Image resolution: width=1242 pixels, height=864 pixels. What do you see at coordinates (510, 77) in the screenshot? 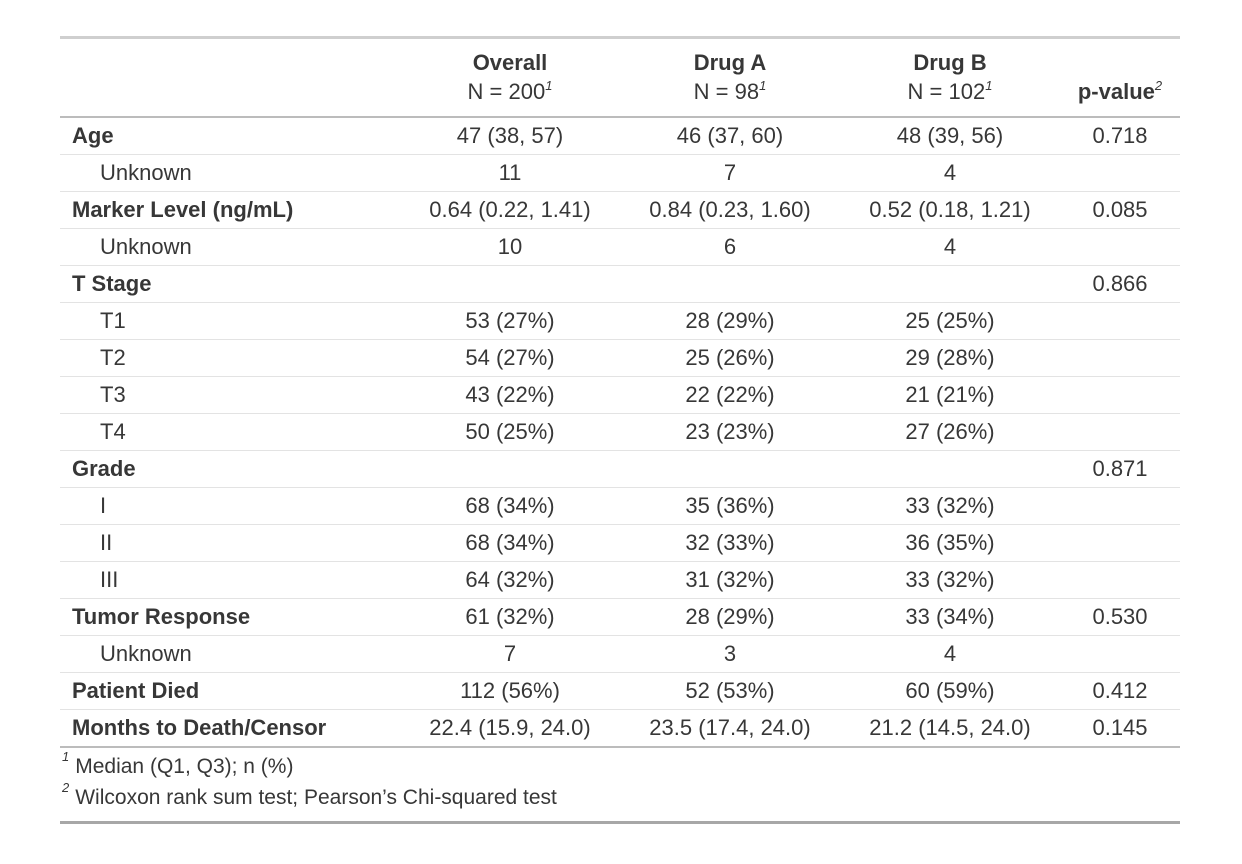
I see `header-overall: Overall N = 2001` at bounding box center [510, 77].